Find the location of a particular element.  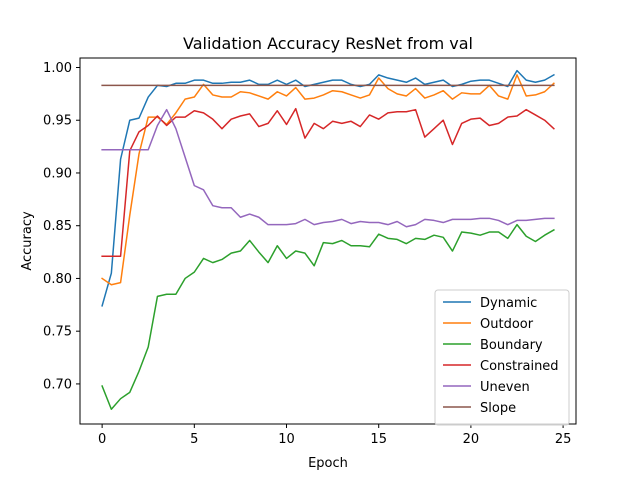

y-tick-label: 0.70 is located at coordinates (57, 384).